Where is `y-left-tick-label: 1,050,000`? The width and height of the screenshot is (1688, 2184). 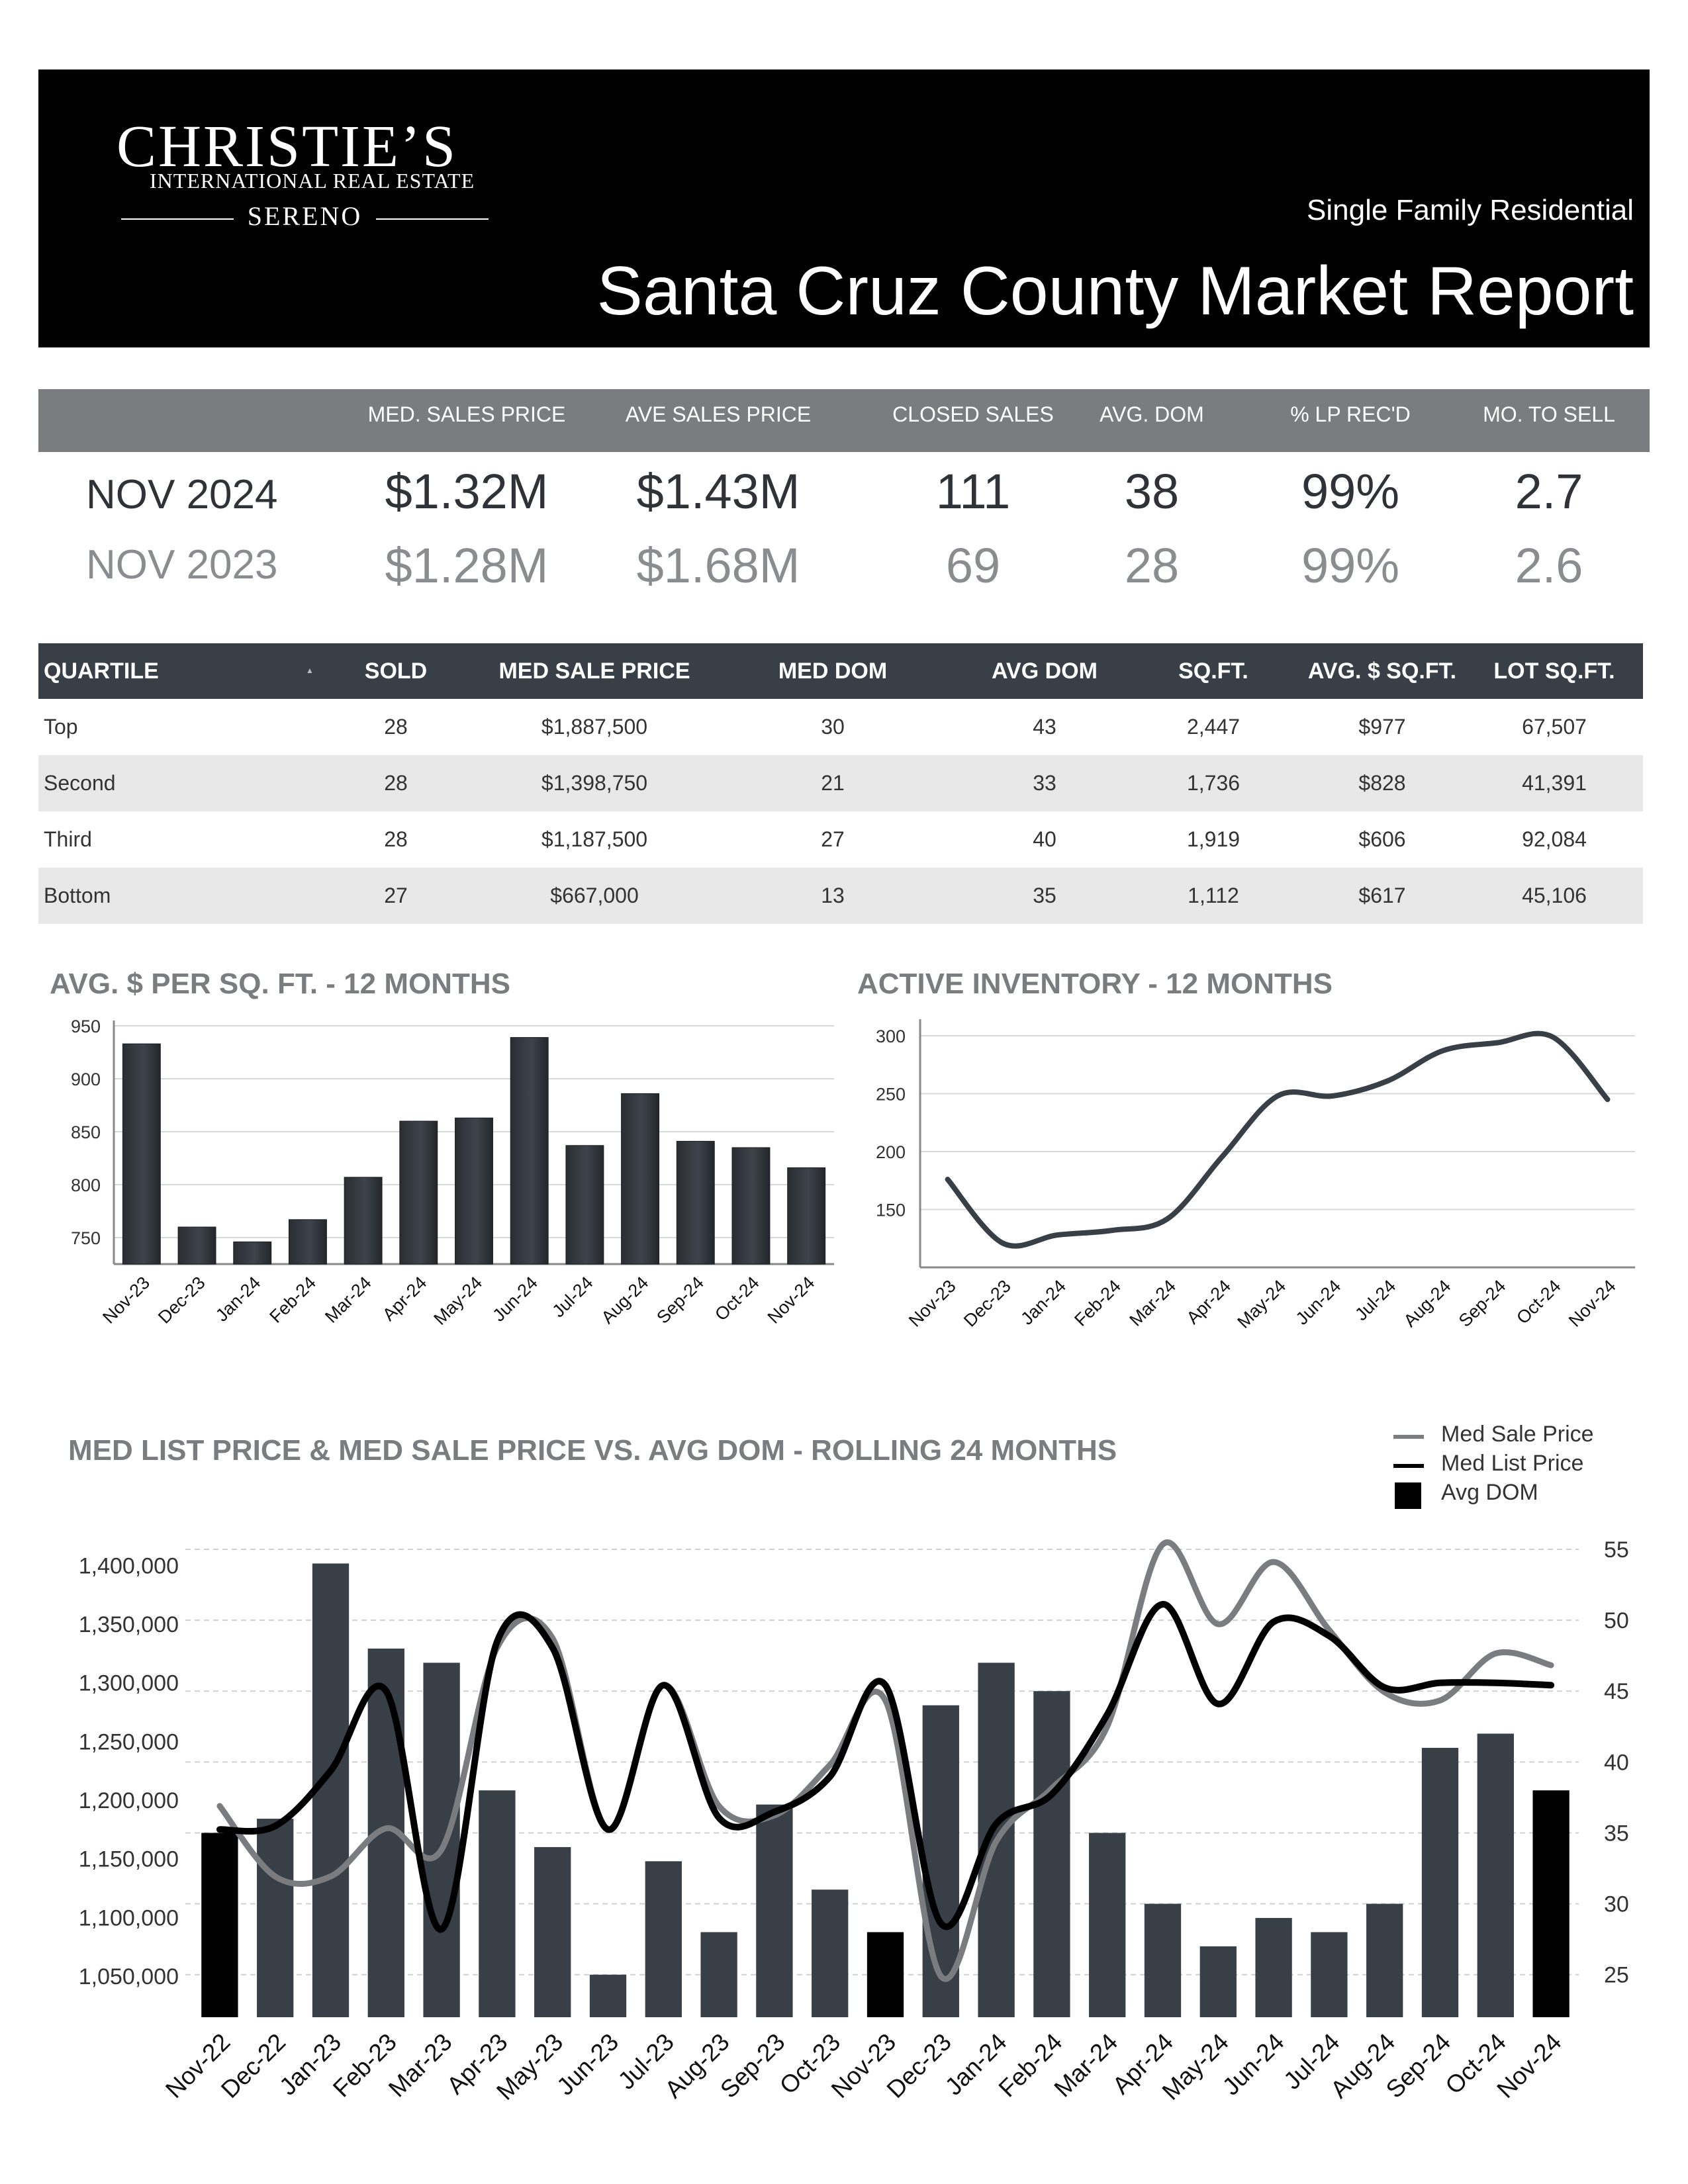
y-left-tick-label: 1,050,000 is located at coordinates (129, 1977).